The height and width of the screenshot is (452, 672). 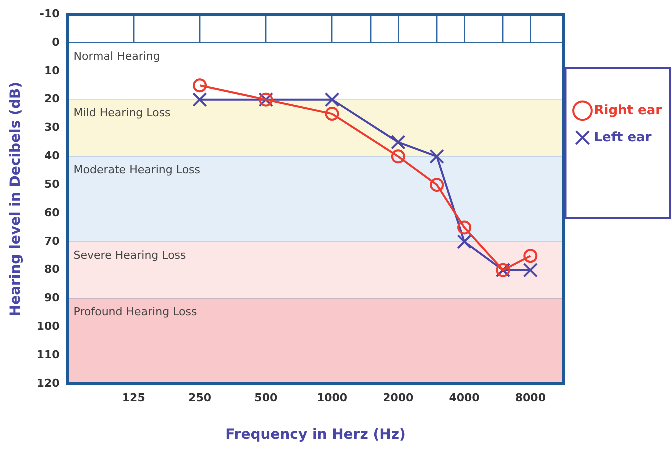 I want to click on band-label: Severe Hearing Loss, so click(x=130, y=255).